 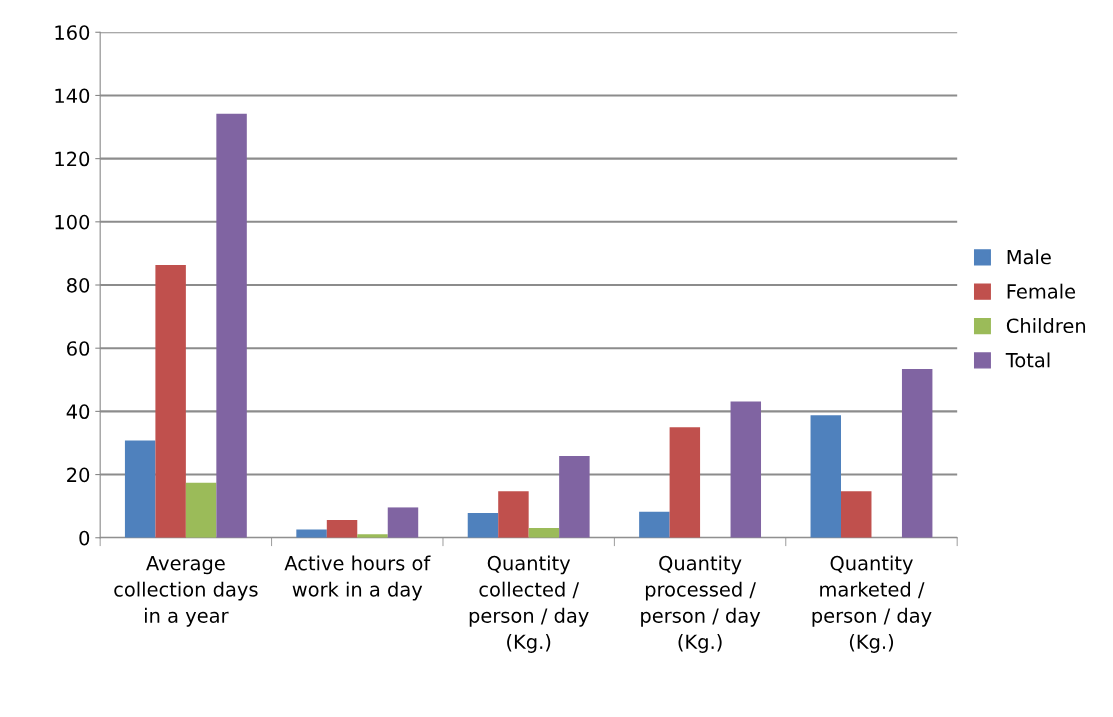 I want to click on x-tick-label: Quantity processed / person / day (Kg.), so click(x=701, y=604).